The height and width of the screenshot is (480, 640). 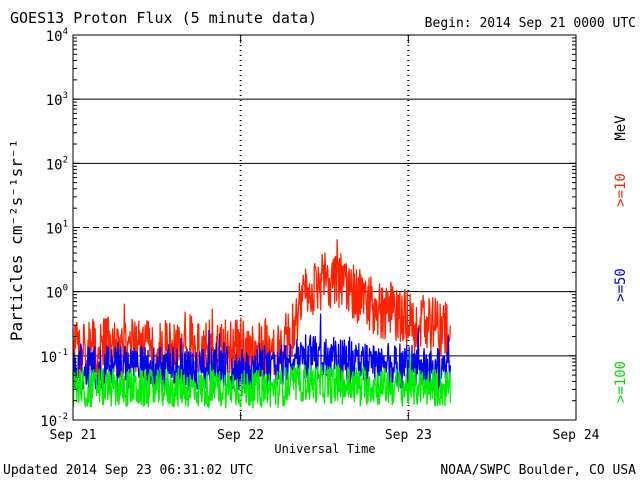 What do you see at coordinates (57, 36) in the screenshot?
I see `y-tick-label: 10⁴` at bounding box center [57, 36].